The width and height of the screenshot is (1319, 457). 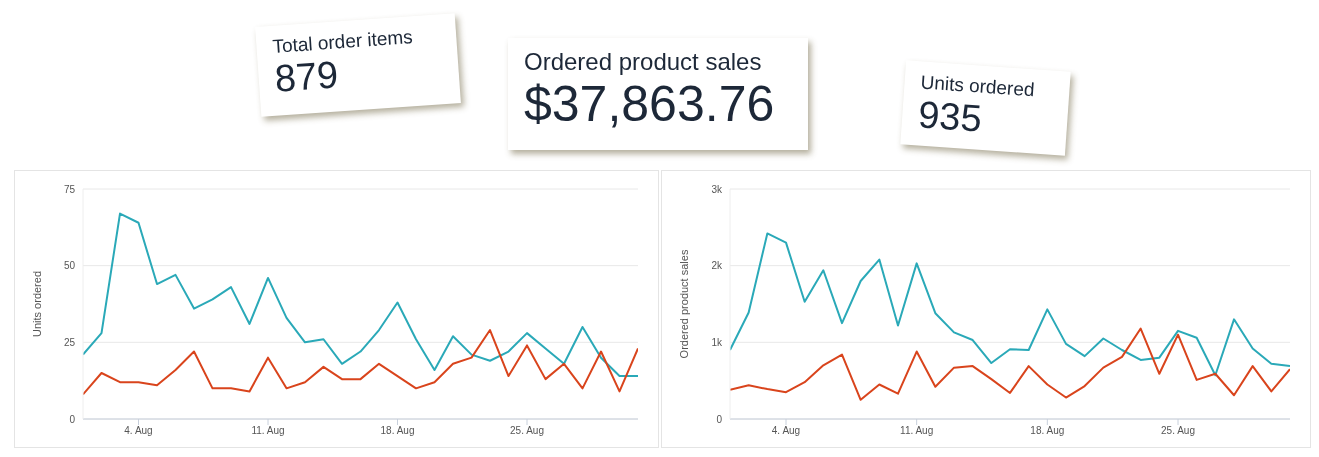 What do you see at coordinates (36, 304) in the screenshot?
I see `y-axis-title: Units ordered` at bounding box center [36, 304].